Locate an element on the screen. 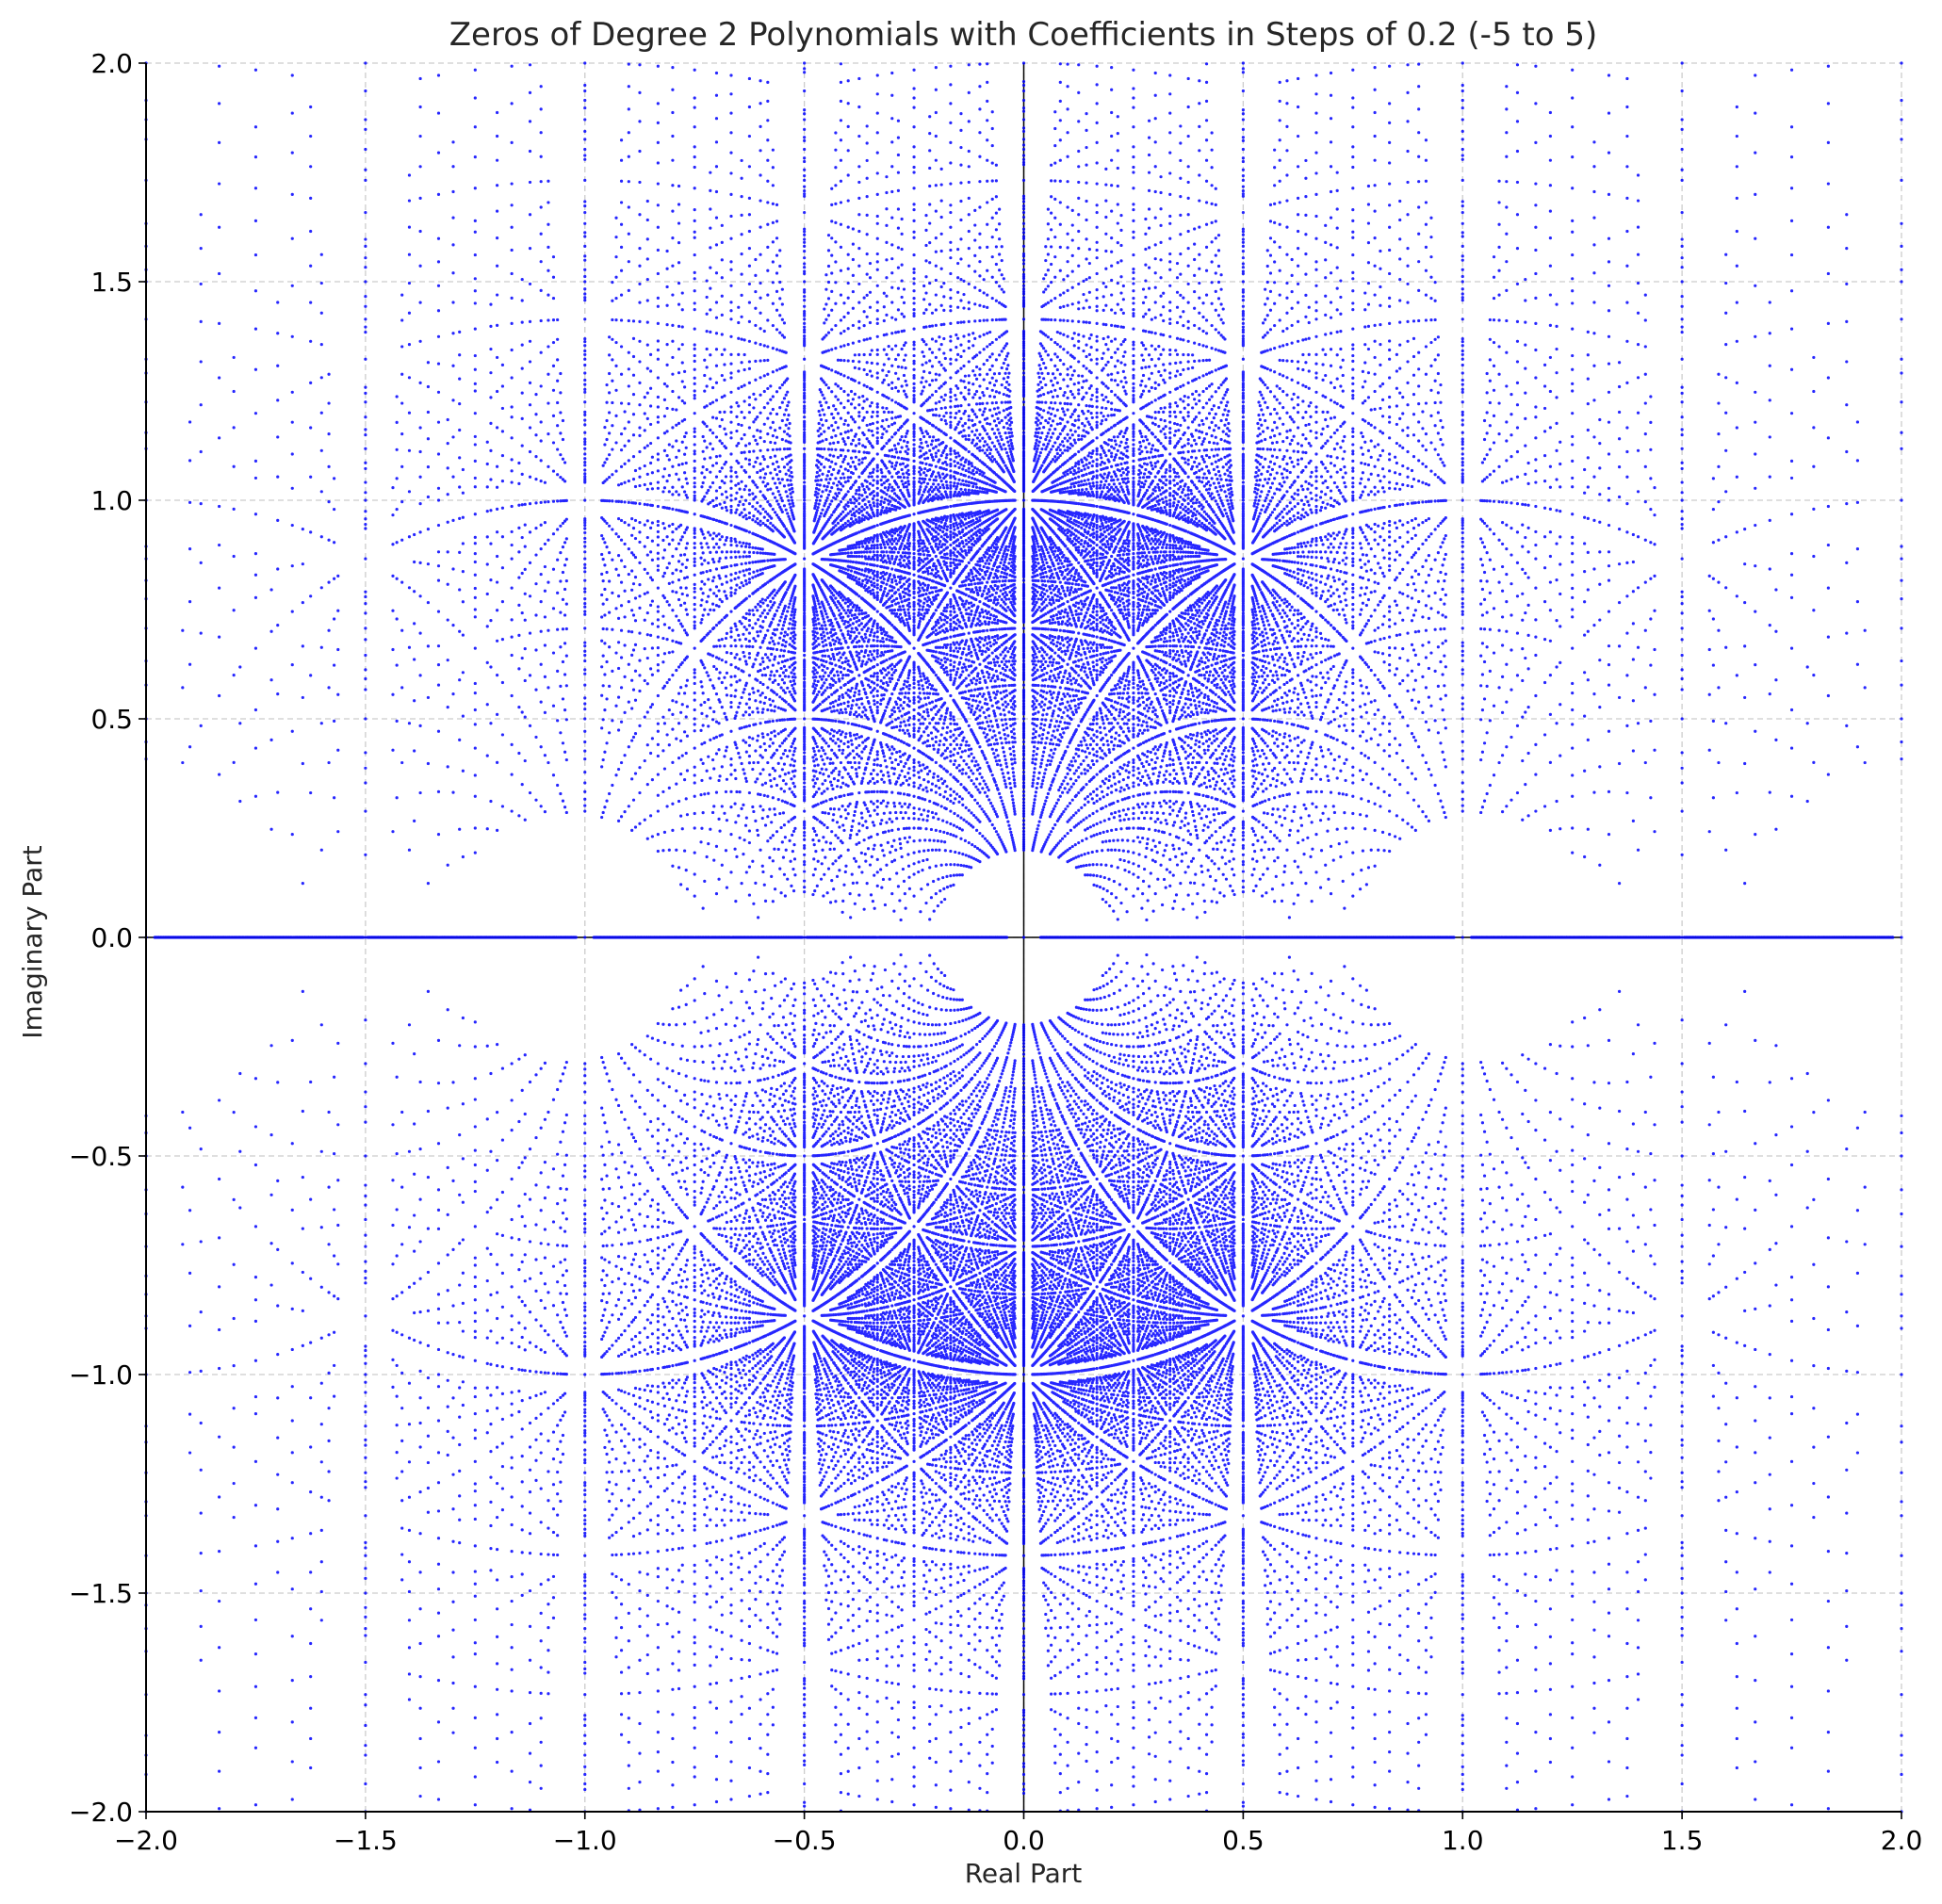 The image size is (1942, 1904). x-tick-label: −0.5 is located at coordinates (805, 1840).